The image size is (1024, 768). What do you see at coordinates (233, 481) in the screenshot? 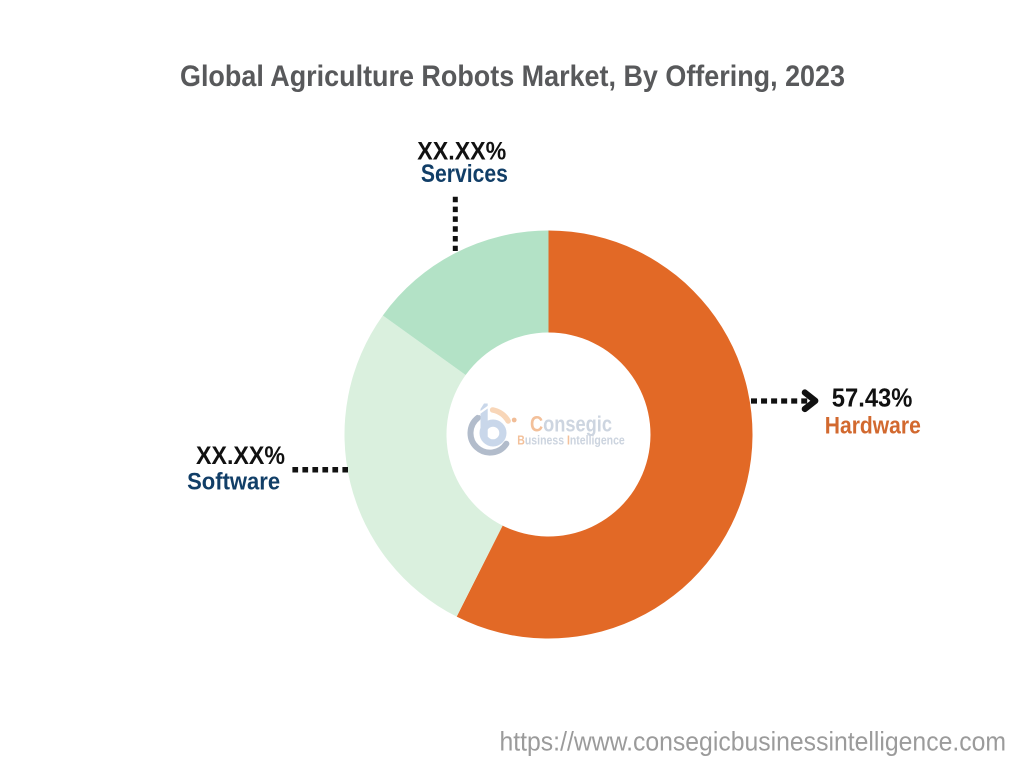
I see `svg-text: Software` at bounding box center [233, 481].